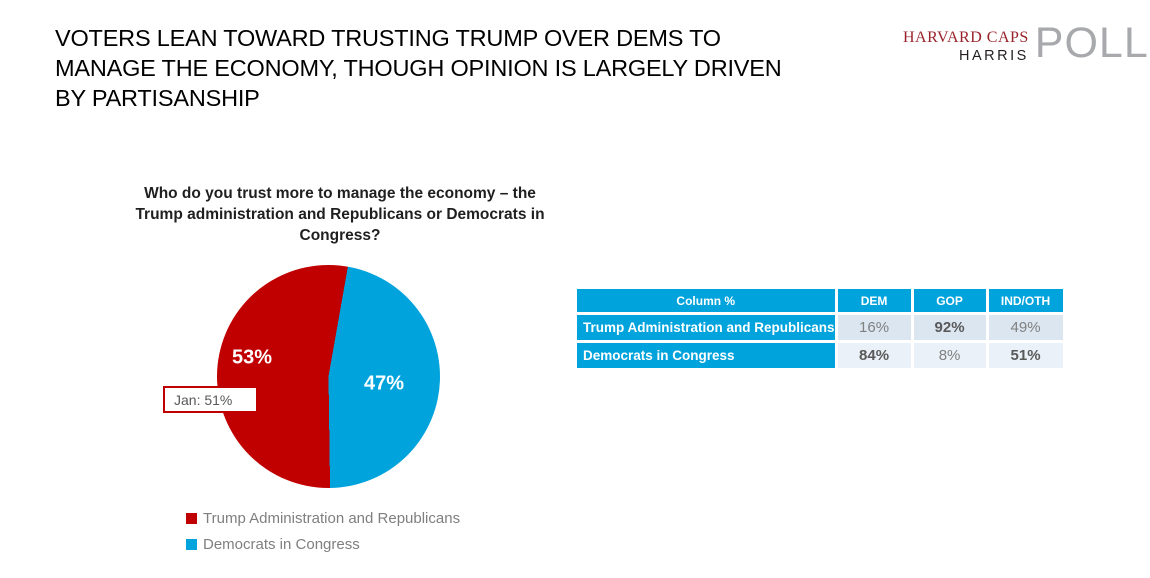 This screenshot has height=578, width=1150. I want to click on table-row-label: Democrats in Congress, so click(706, 355).